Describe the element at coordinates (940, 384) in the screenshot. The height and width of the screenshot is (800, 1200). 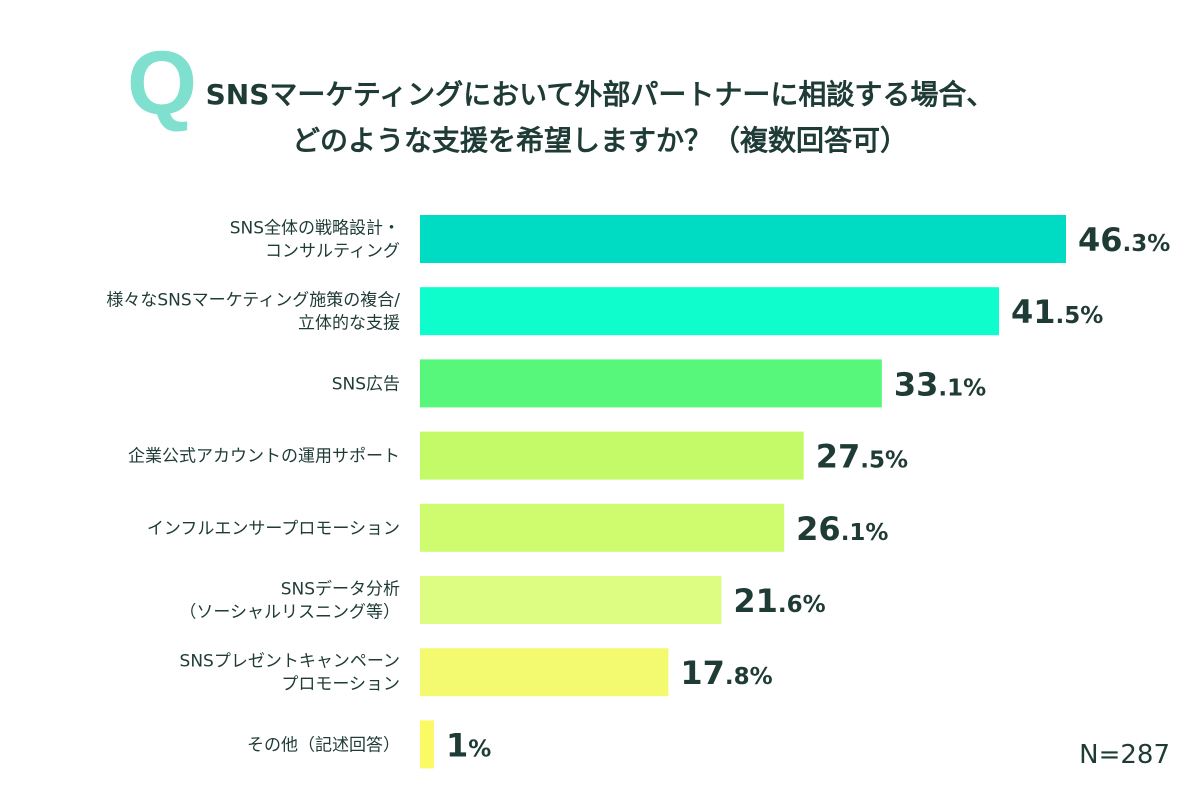
I see `value-label-3: 33.1%` at that location.